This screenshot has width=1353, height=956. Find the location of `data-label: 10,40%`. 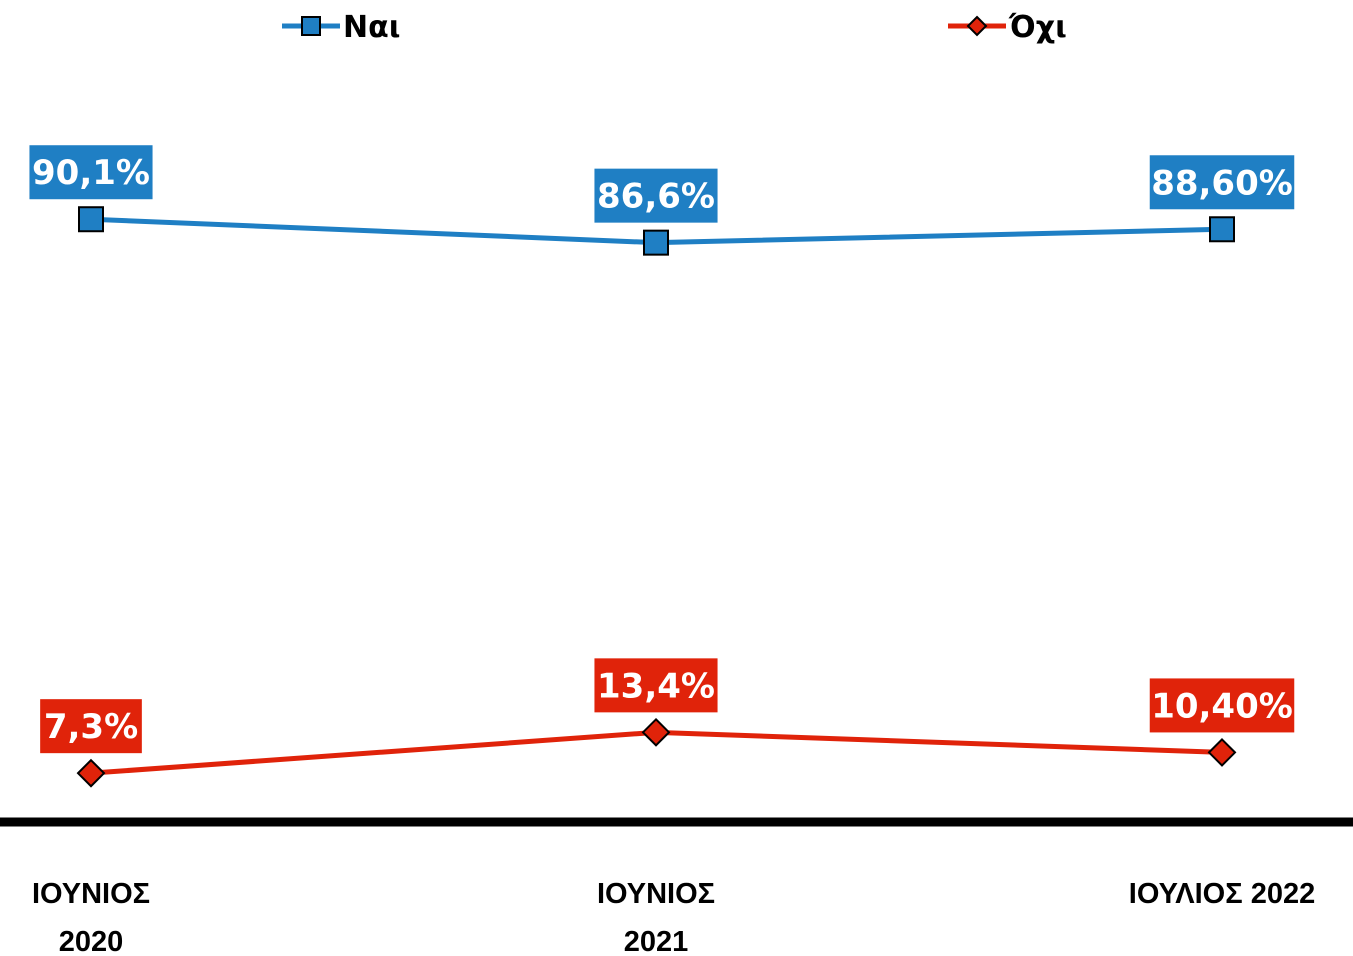

data-label: 10,40% is located at coordinates (1222, 705).